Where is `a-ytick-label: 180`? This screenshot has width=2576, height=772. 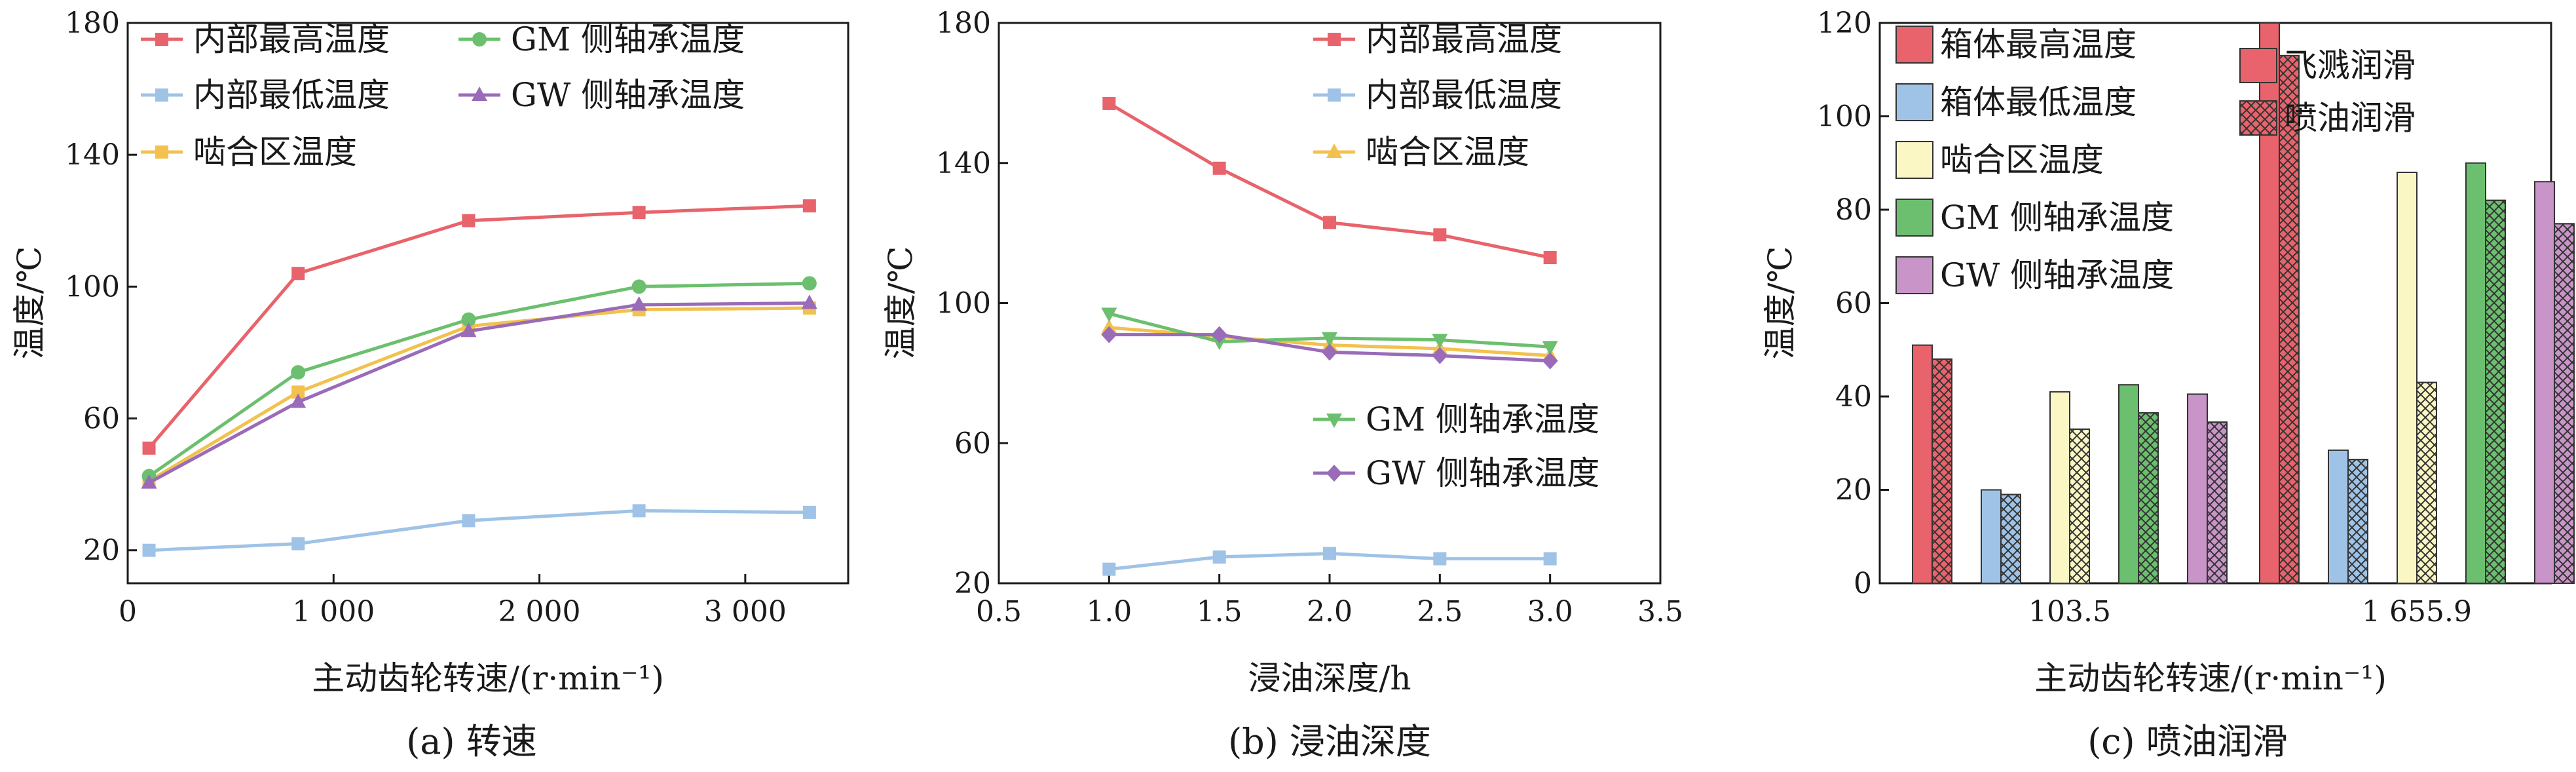 a-ytick-label: 180 is located at coordinates (92, 23).